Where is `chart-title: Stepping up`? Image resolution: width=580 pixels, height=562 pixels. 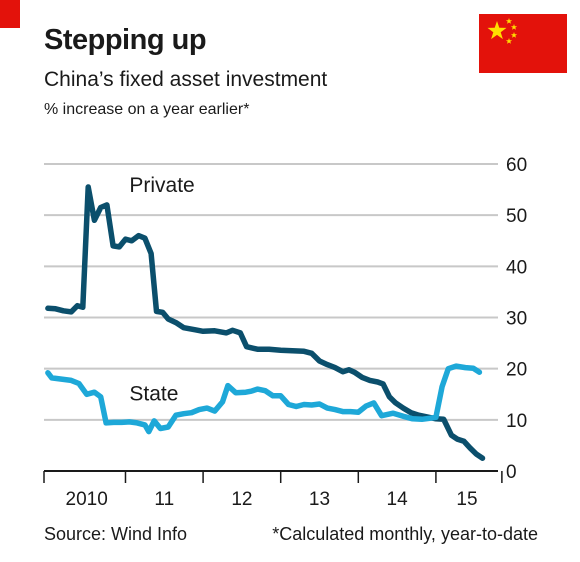
chart-title: Stepping up is located at coordinates (125, 40).